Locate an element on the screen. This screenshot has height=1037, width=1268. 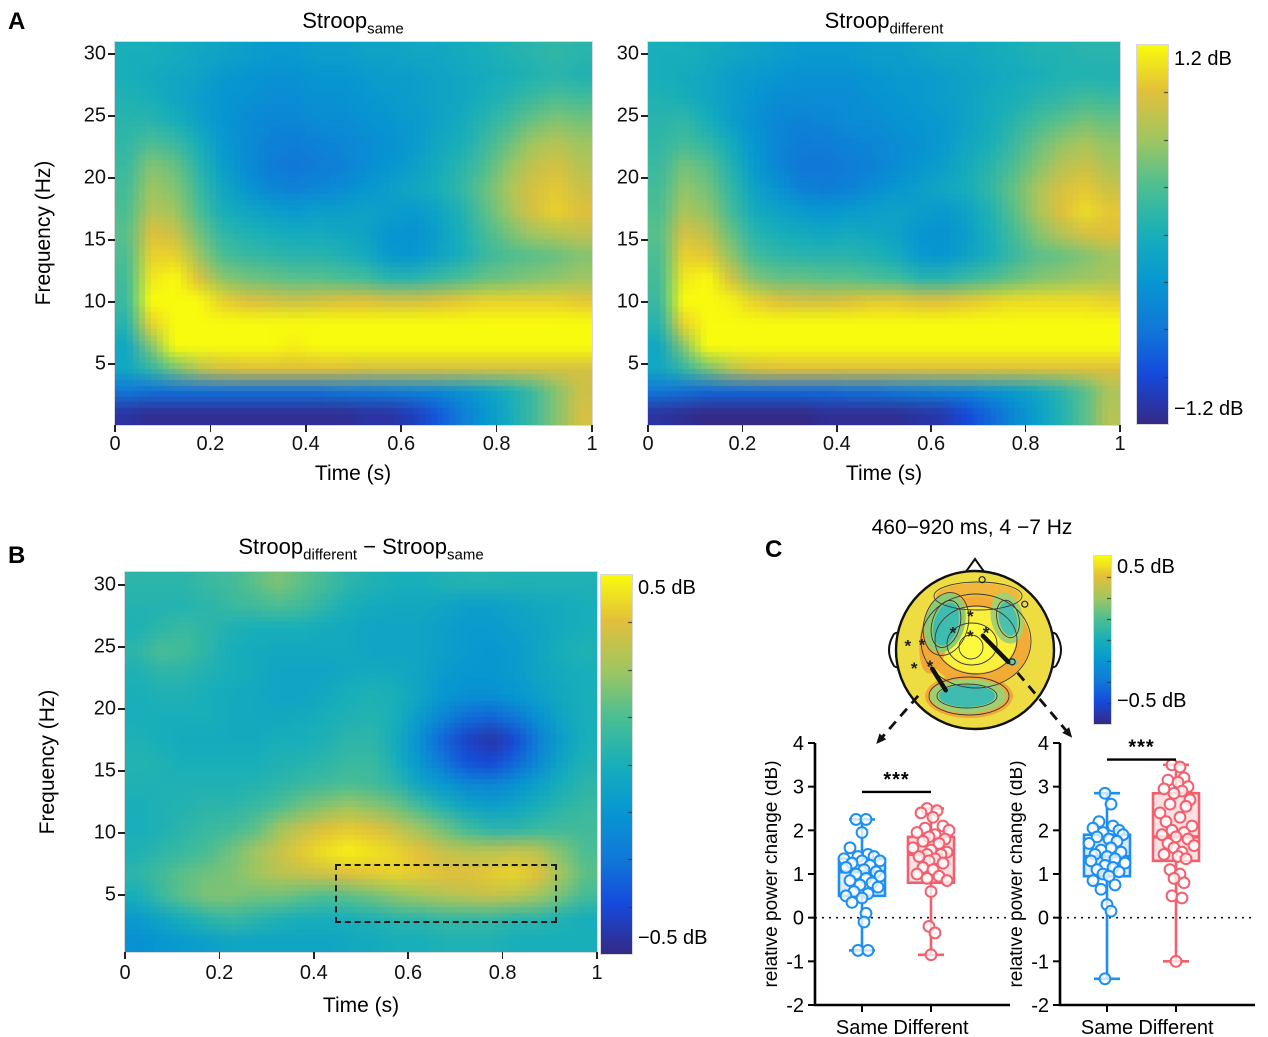
title-stroop-different: Stroopdifferent is located at coordinates (884, 22).